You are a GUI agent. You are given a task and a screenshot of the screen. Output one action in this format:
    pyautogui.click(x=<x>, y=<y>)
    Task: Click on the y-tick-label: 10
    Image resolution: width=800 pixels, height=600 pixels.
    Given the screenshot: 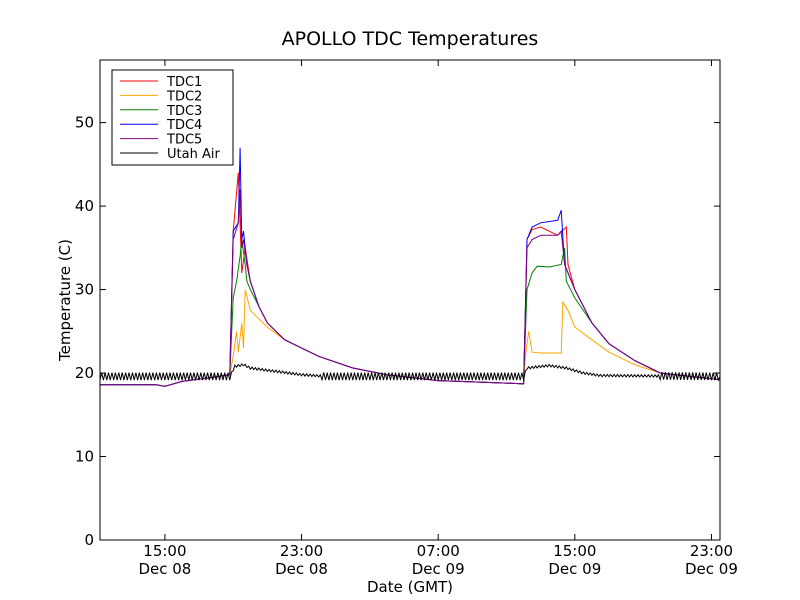 What is the action you would take?
    pyautogui.click(x=84, y=457)
    